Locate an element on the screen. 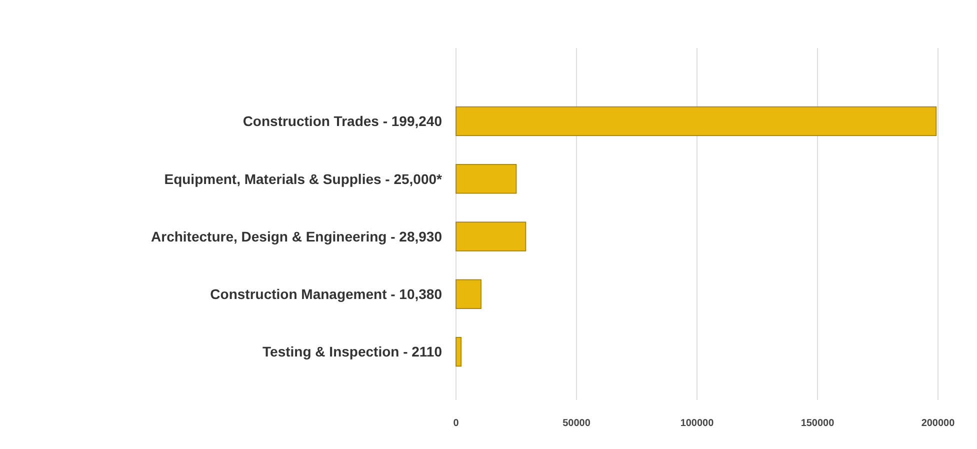  y-tick-label: Construction Management - 10,380 is located at coordinates (326, 294).